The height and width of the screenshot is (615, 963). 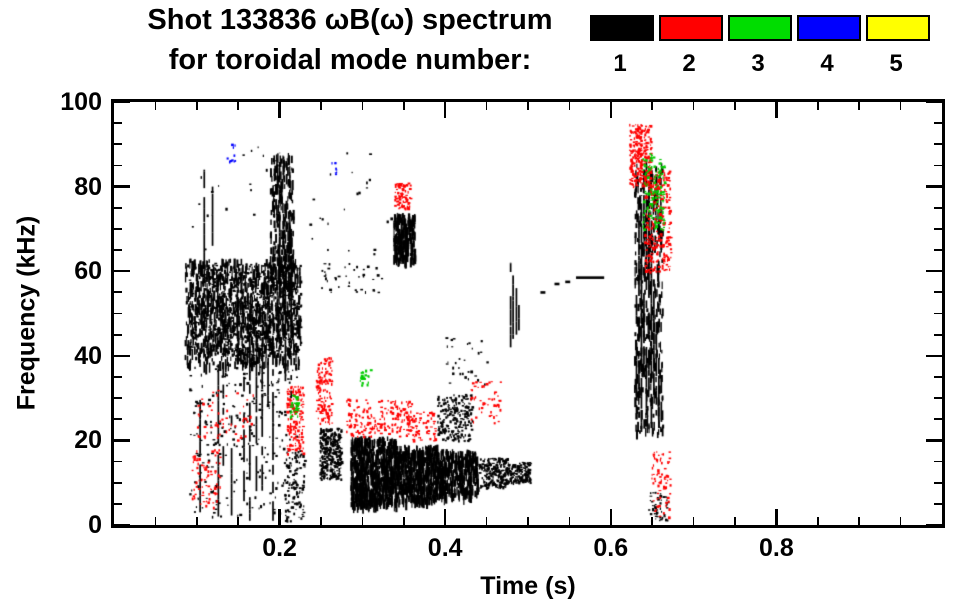 What do you see at coordinates (350, 60) in the screenshot?
I see `chart-subtitle: for toroidal mode number:` at bounding box center [350, 60].